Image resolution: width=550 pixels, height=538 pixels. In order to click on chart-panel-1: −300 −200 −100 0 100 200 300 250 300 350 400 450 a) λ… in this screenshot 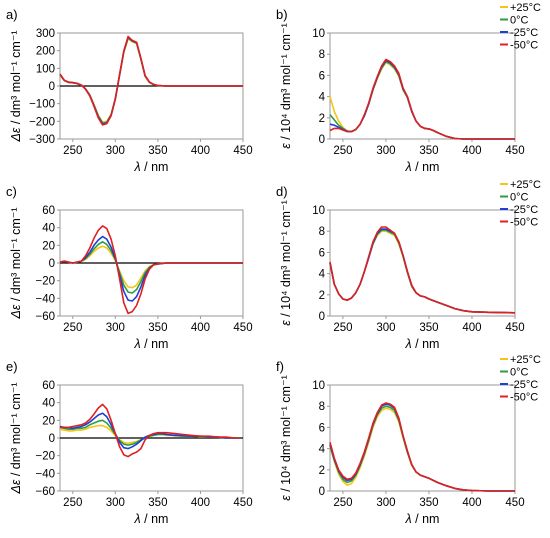, I will do `click(129, 90)`.